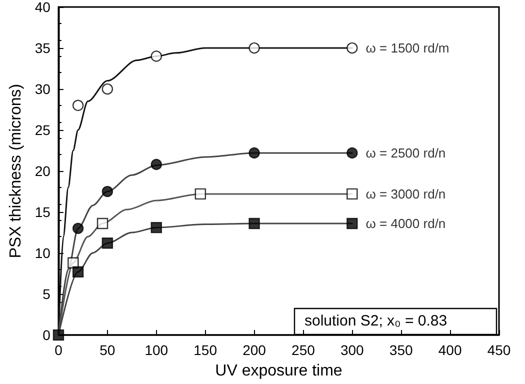 The height and width of the screenshot is (384, 525). I want to click on x-tick-label: 400, so click(450, 350).